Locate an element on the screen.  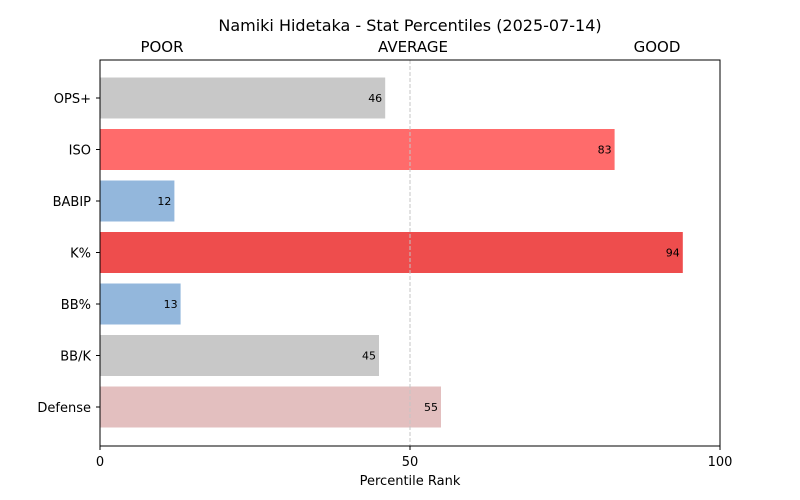
y-tick-label: BABIP is located at coordinates (72, 202).